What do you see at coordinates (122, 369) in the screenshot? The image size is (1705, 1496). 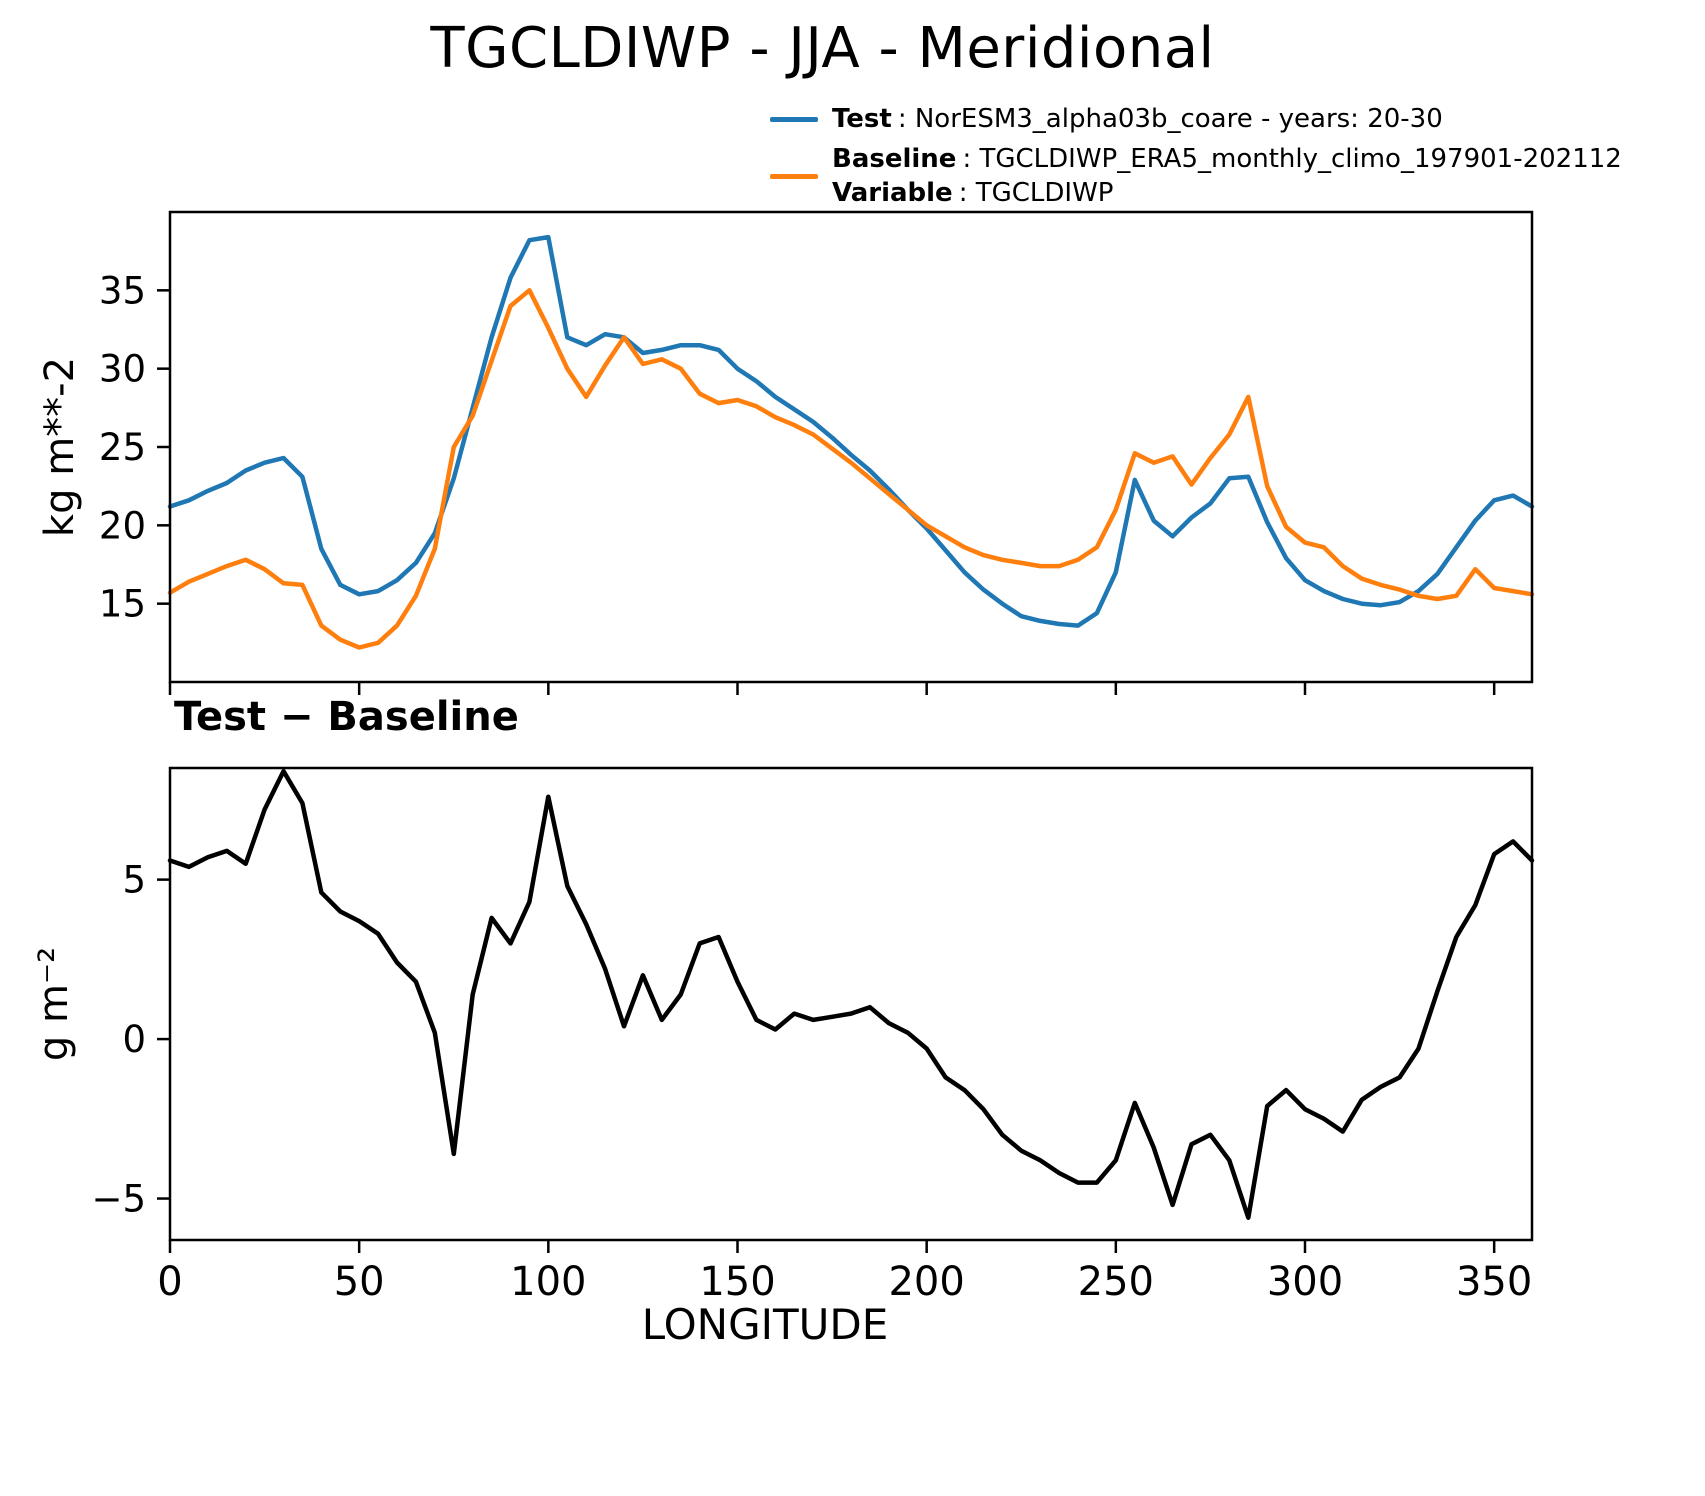 I see `y-tick-label: 30` at bounding box center [122, 369].